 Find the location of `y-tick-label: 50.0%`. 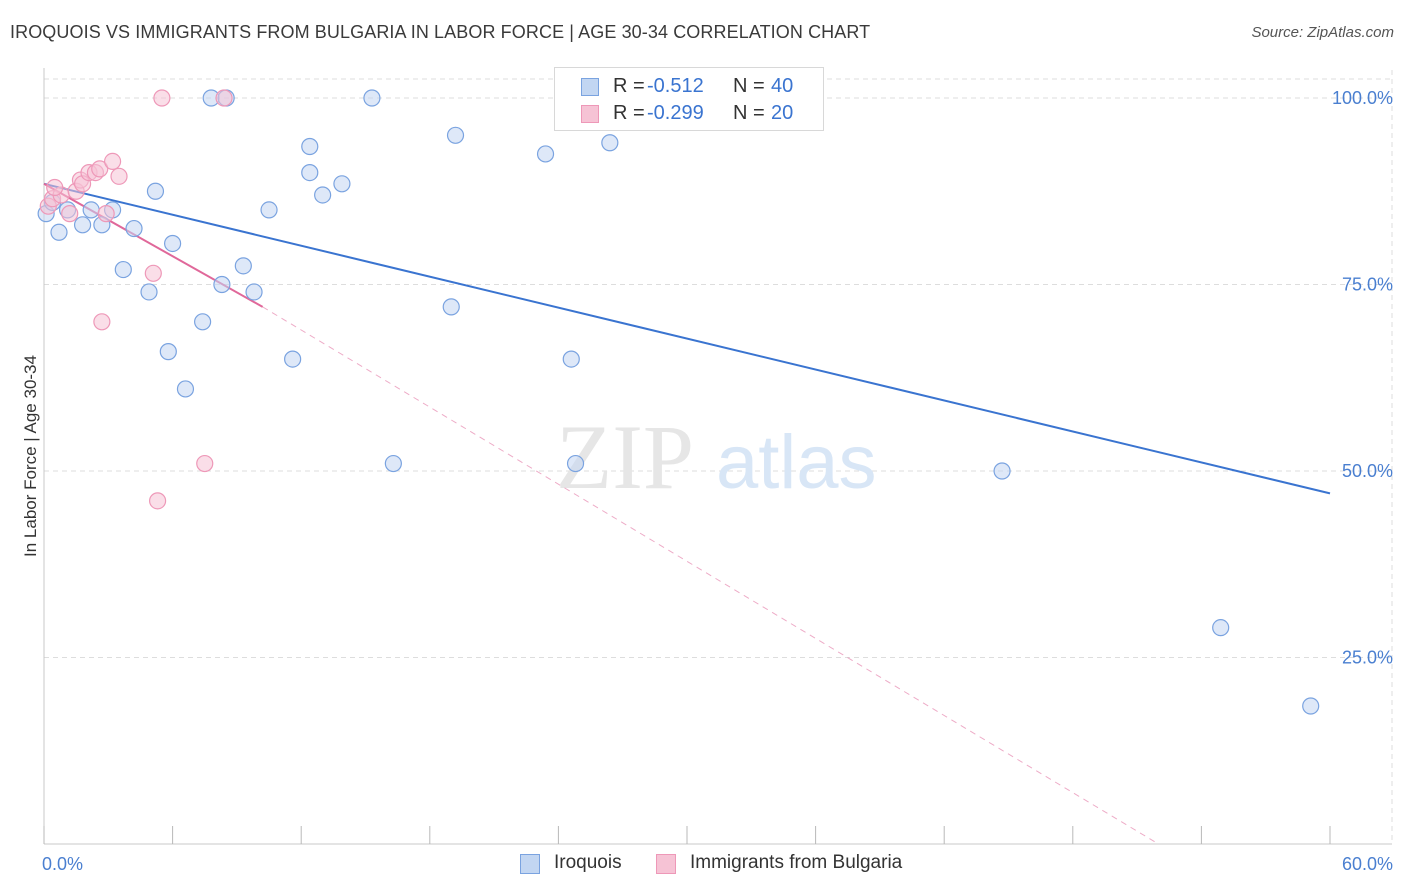

y-tick-label: 50.0% is located at coordinates (1367, 471).